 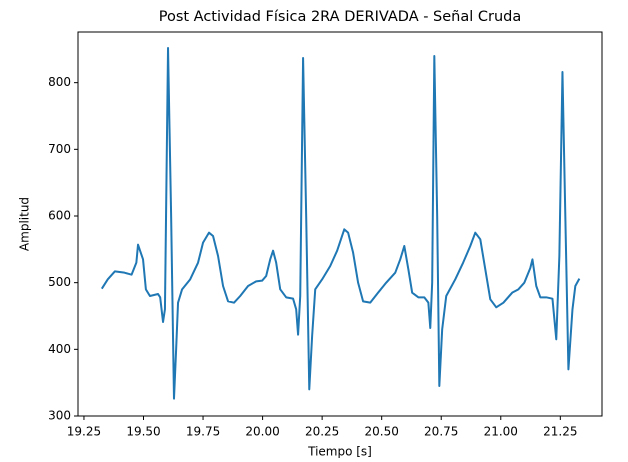 What do you see at coordinates (25, 224) in the screenshot?
I see `y-axis-label: Amplitud` at bounding box center [25, 224].